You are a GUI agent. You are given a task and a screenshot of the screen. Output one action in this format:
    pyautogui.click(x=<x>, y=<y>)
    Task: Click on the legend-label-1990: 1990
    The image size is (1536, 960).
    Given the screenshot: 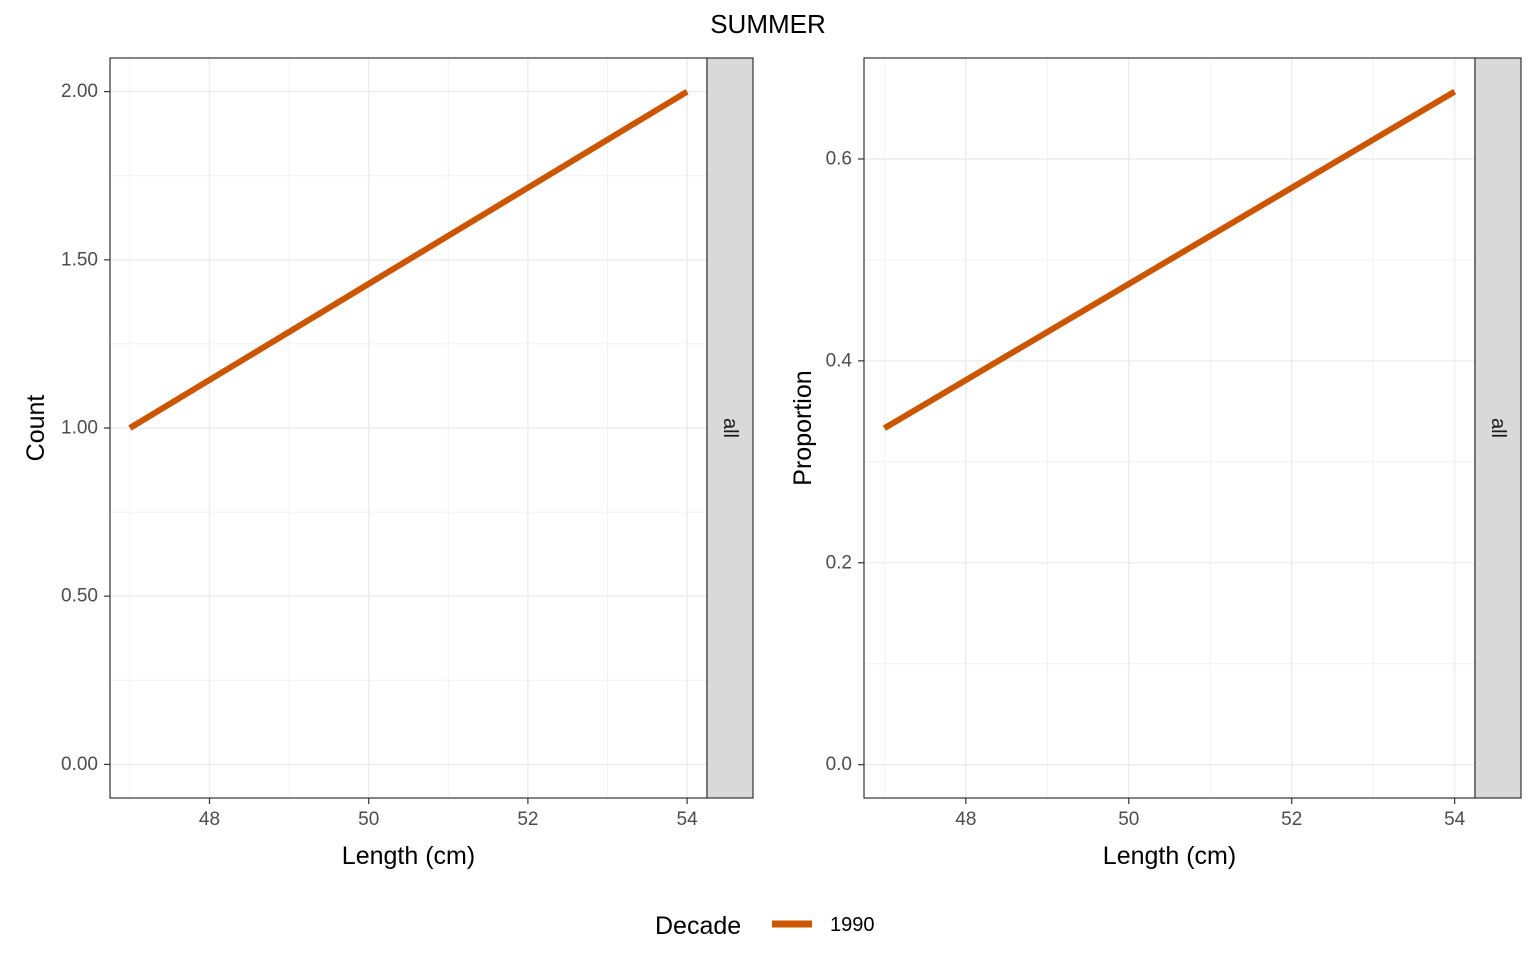 What is the action you would take?
    pyautogui.click(x=852, y=925)
    